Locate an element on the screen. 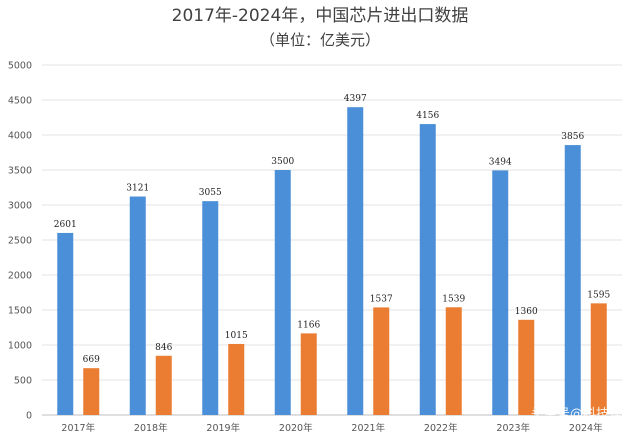 The width and height of the screenshot is (640, 432). x-tick-label: 2020年 is located at coordinates (296, 427).